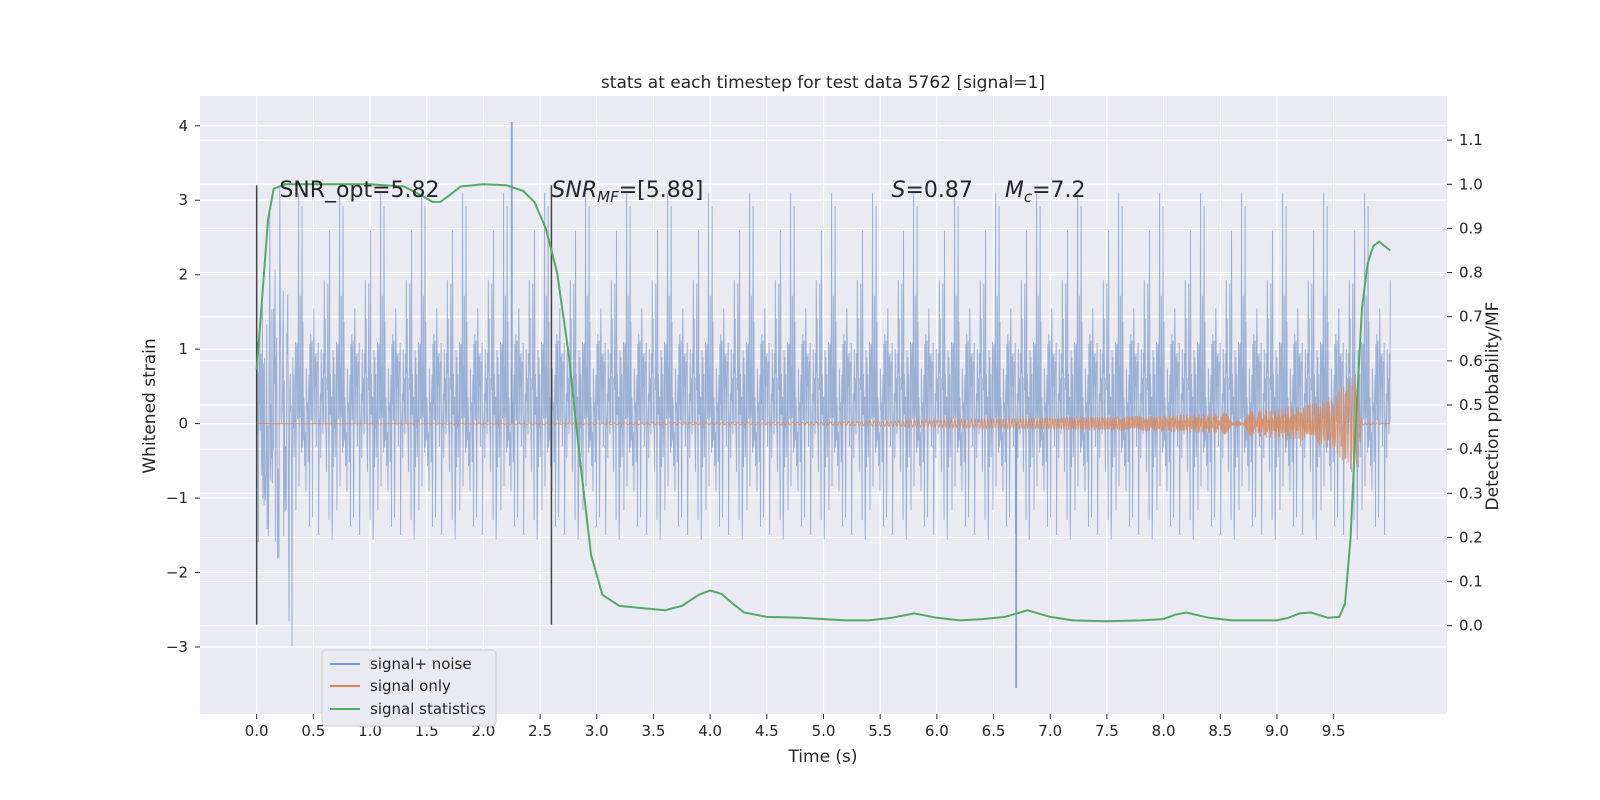 This screenshot has width=1600, height=800. Describe the element at coordinates (150, 405) in the screenshot. I see `y-axis-label: Whitened strain` at that location.